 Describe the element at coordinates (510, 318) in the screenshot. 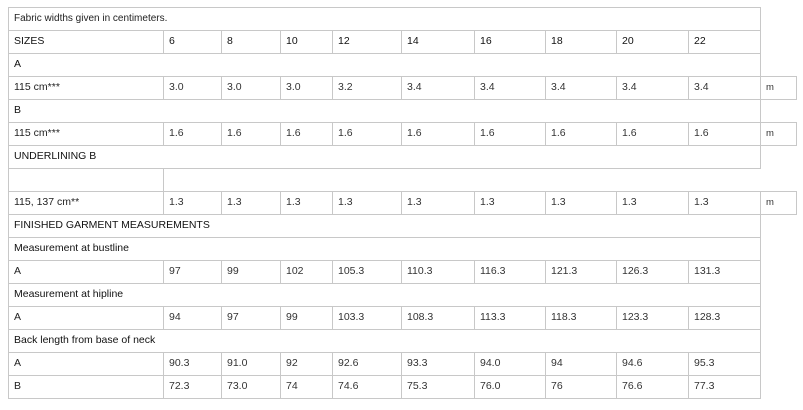

I see `value-cell: 113.3` at that location.